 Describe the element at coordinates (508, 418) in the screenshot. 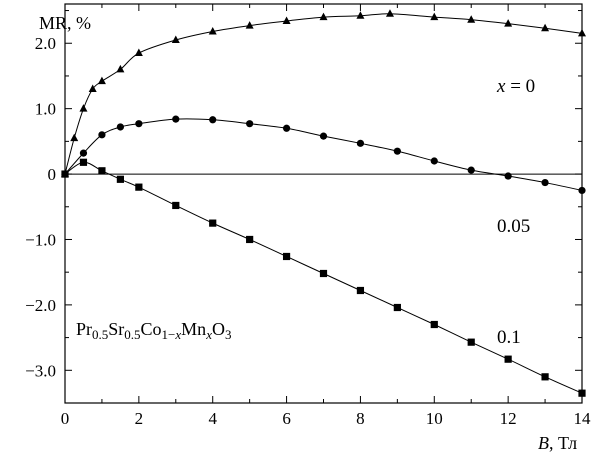

I see `x-tick-label: 12` at that location.